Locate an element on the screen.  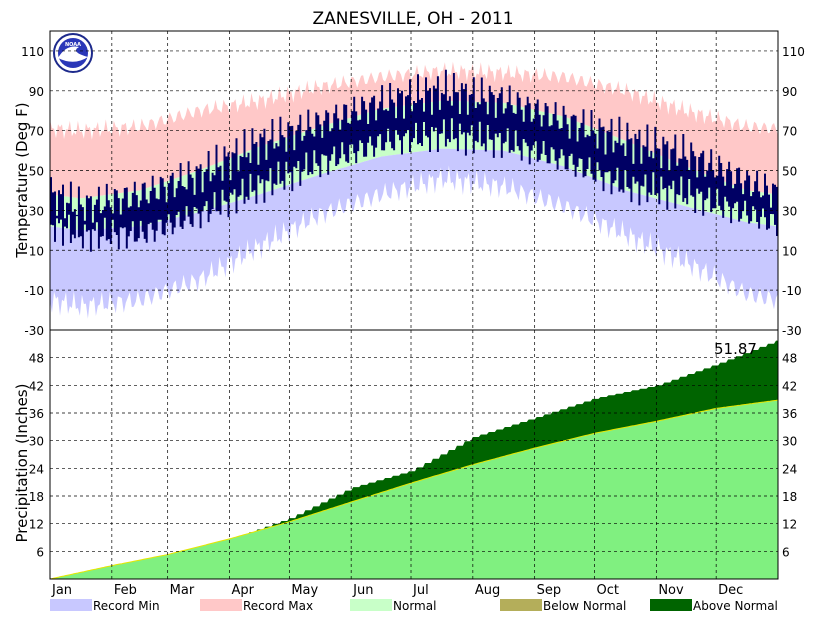
month-label: Sep is located at coordinates (549, 590).